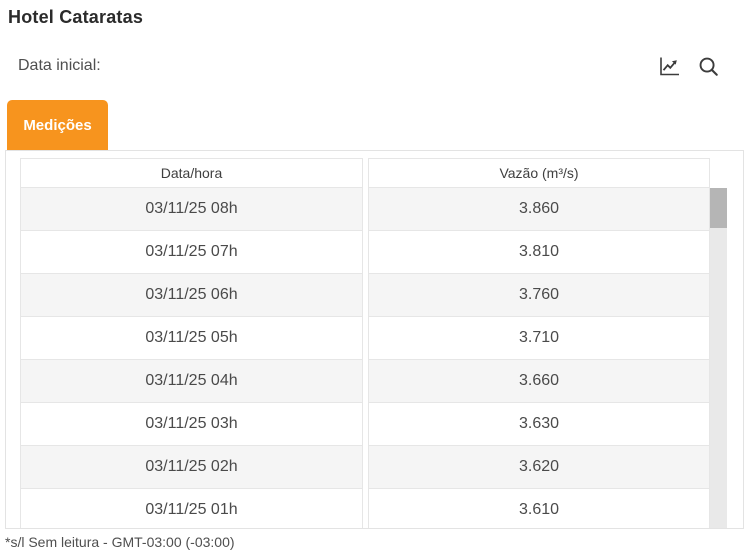 The image size is (751, 557). I want to click on footer-note: *s/l Sem leitura - GMT-03:00 (-03:00), so click(120, 542).